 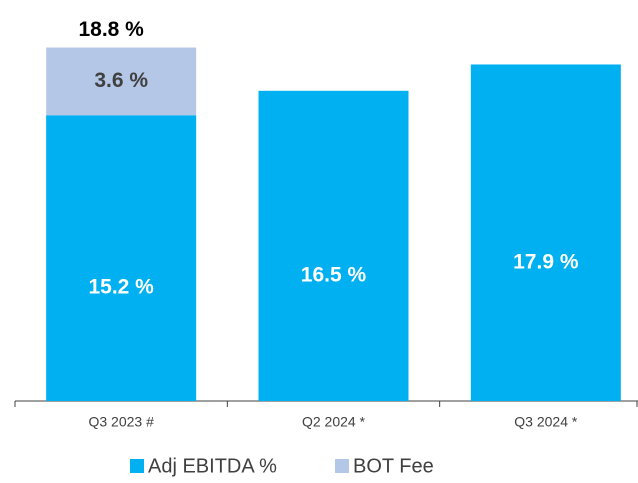 What do you see at coordinates (334, 274) in the screenshot?
I see `data-label: 16.5 %` at bounding box center [334, 274].